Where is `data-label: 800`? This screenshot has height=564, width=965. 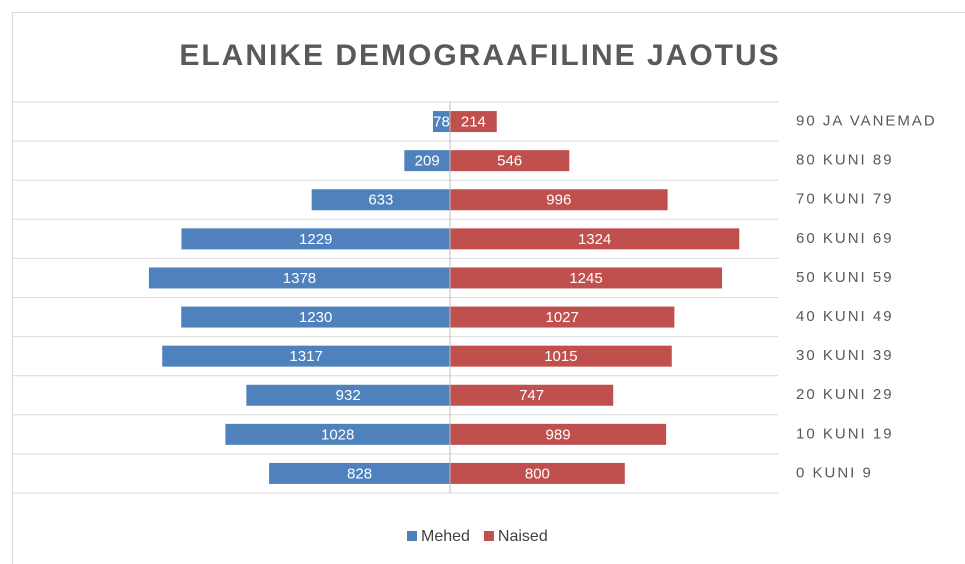
data-label: 800 is located at coordinates (537, 473).